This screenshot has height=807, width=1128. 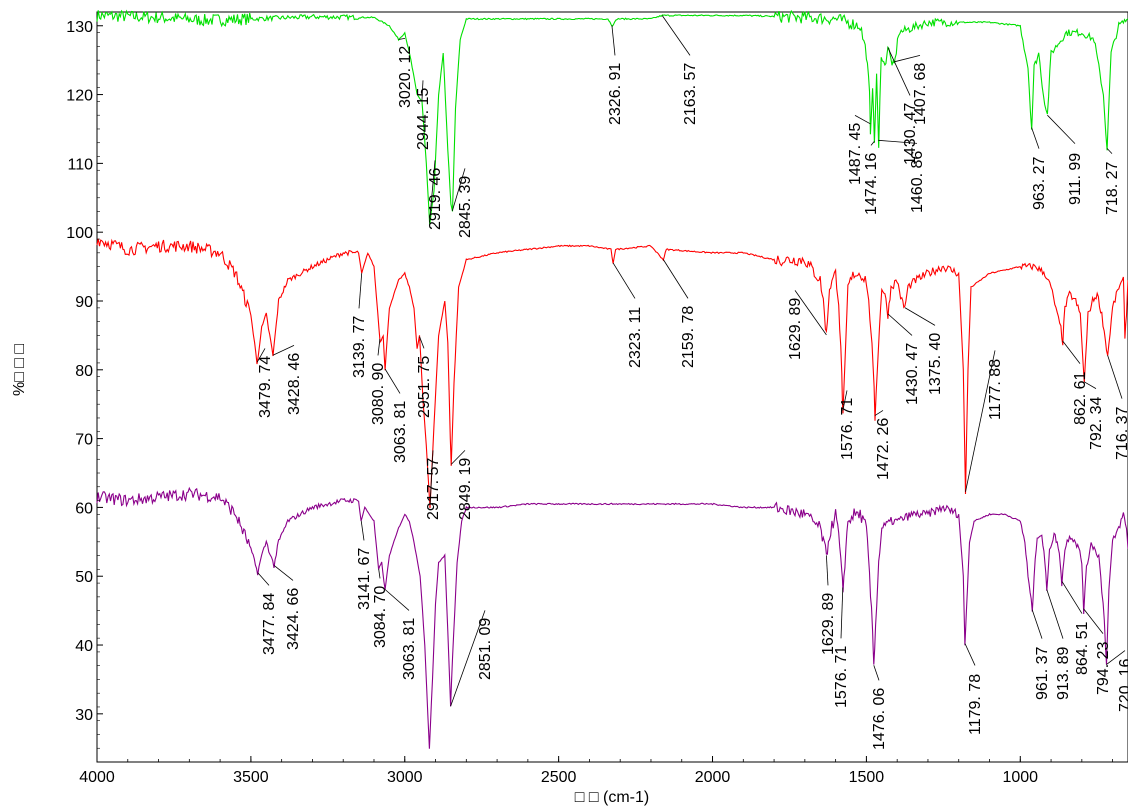 I want to click on peak-label-purple: 3141. 67, so click(x=364, y=579).